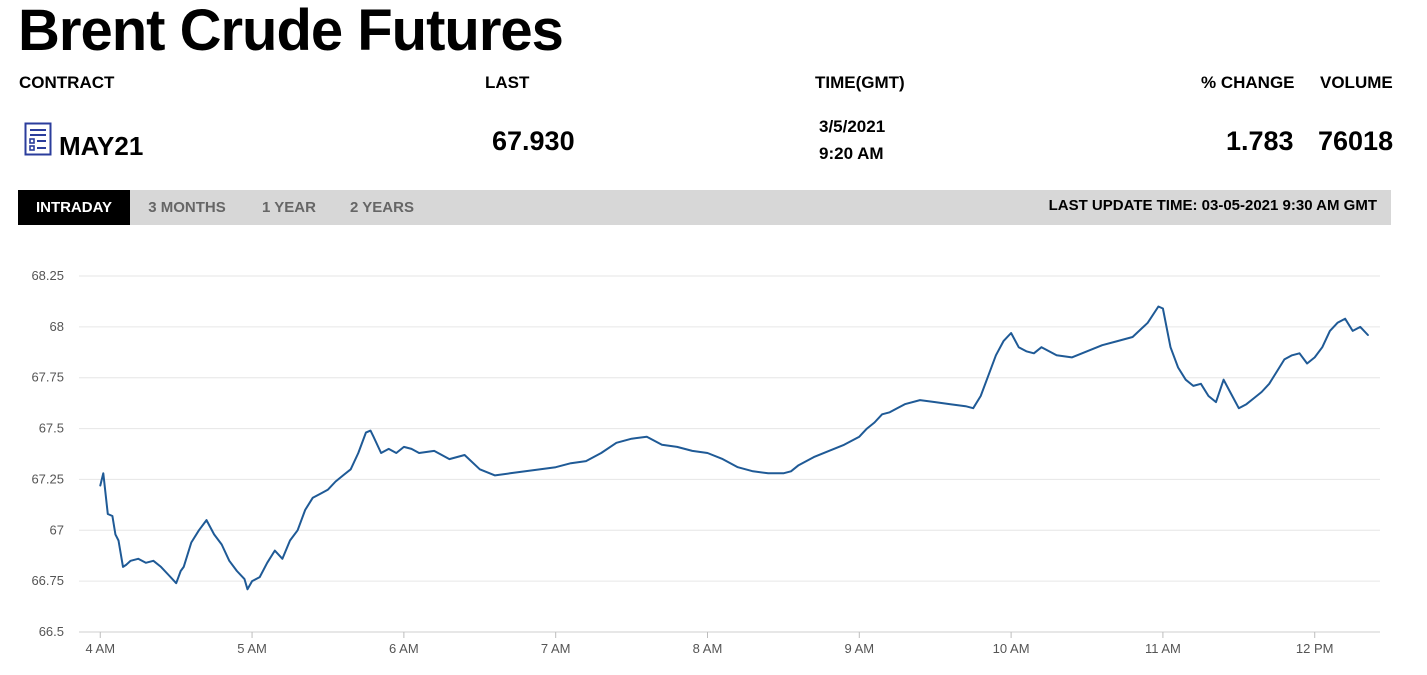  Describe the element at coordinates (100, 648) in the screenshot. I see `x-tick-label: 4 AM` at that location.